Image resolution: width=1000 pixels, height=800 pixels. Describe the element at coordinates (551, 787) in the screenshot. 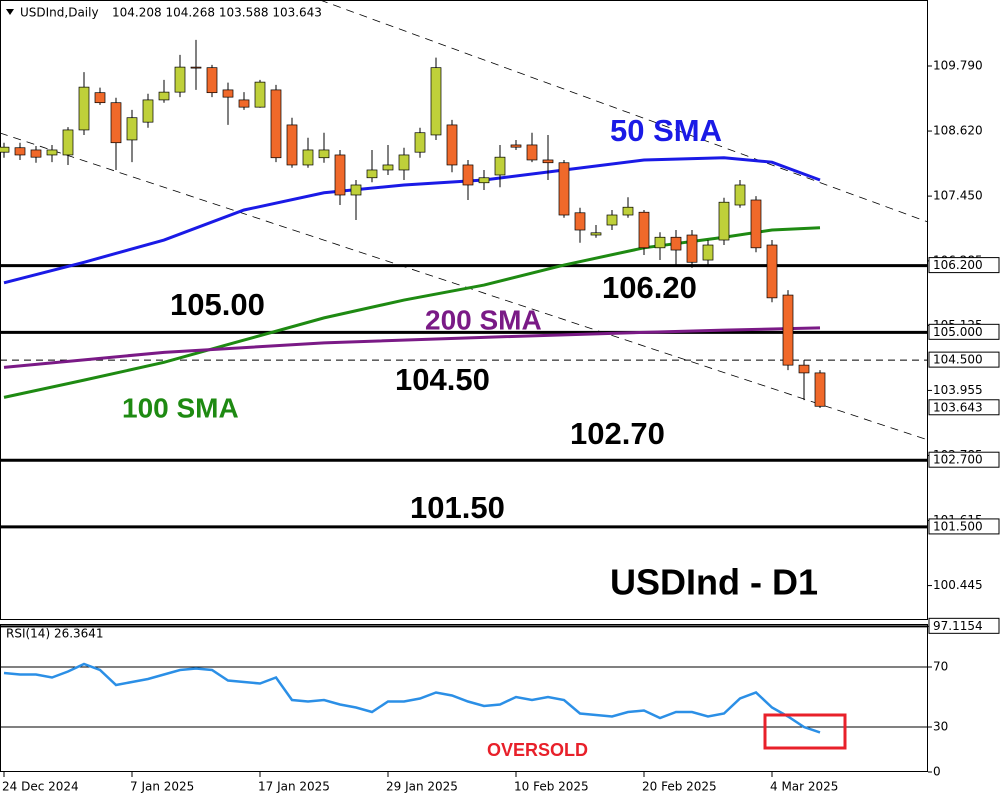

I see `x-tick-label: 10 Feb 2025` at that location.